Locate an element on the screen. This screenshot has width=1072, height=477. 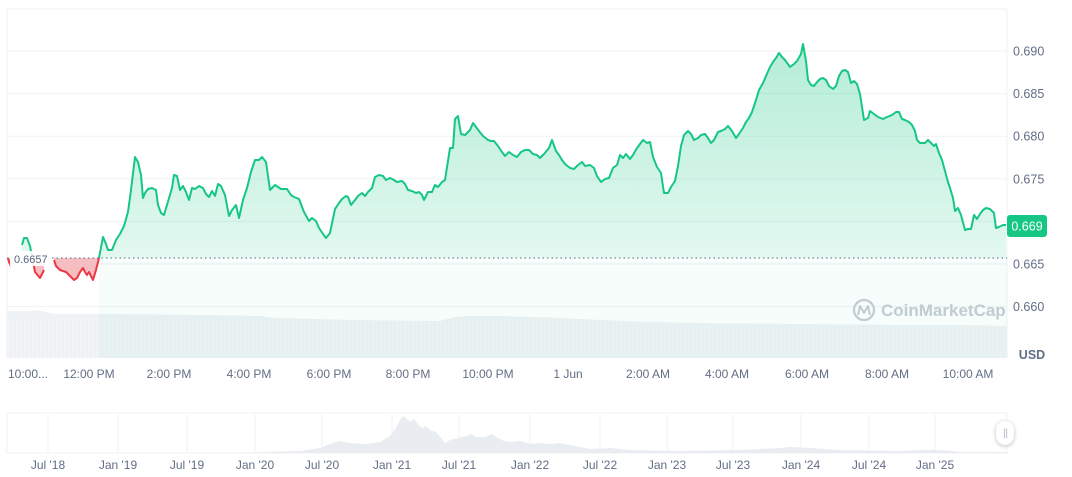
coinmarketcap-logo-icon is located at coordinates (864, 310).